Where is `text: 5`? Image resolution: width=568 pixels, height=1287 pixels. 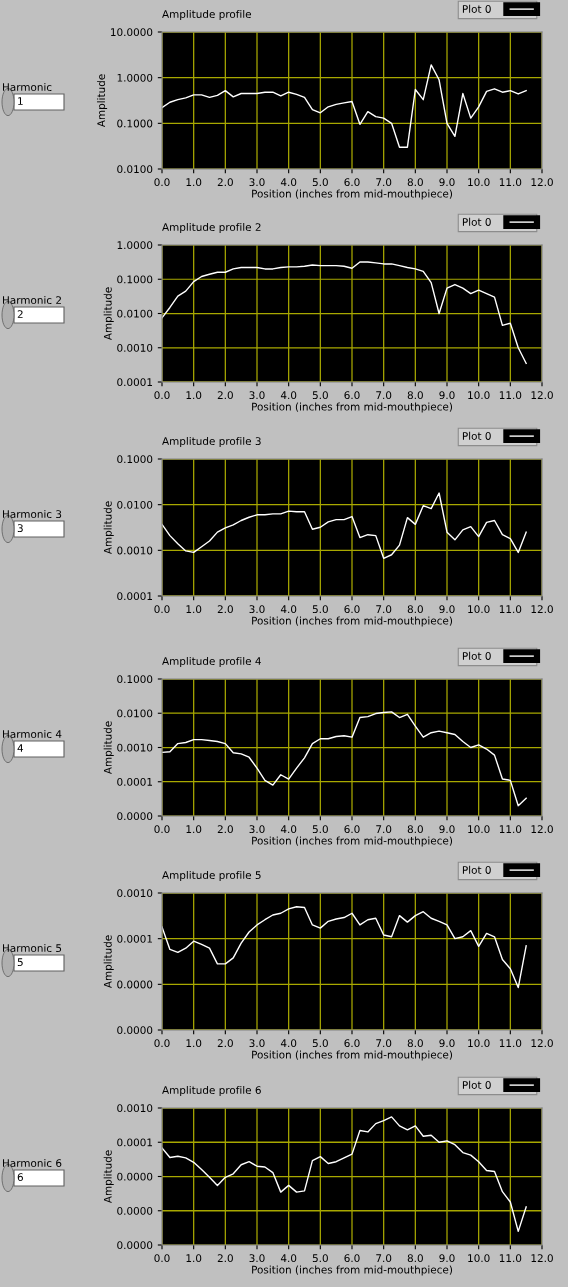
text: 5 is located at coordinates (20, 962).